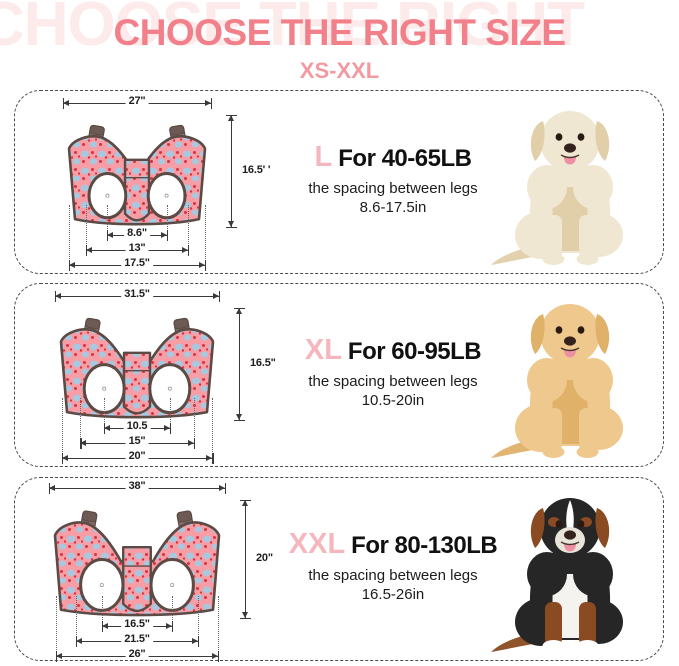 This screenshot has height=666, width=679. What do you see at coordinates (317, 544) in the screenshot?
I see `size-tag: XXL` at bounding box center [317, 544].